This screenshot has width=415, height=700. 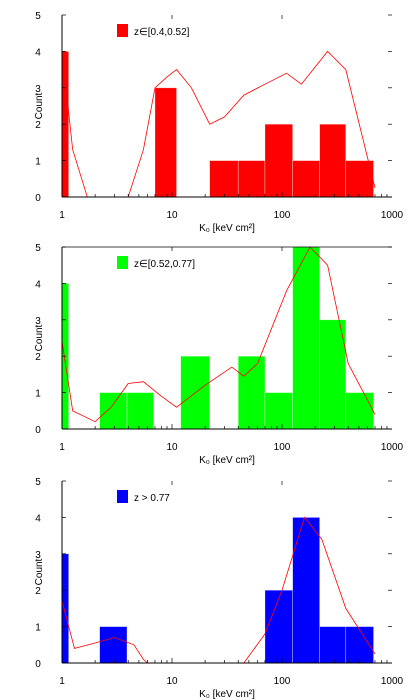 I want to click on legend-label: z∈[0.4,0.52], so click(x=162, y=32).